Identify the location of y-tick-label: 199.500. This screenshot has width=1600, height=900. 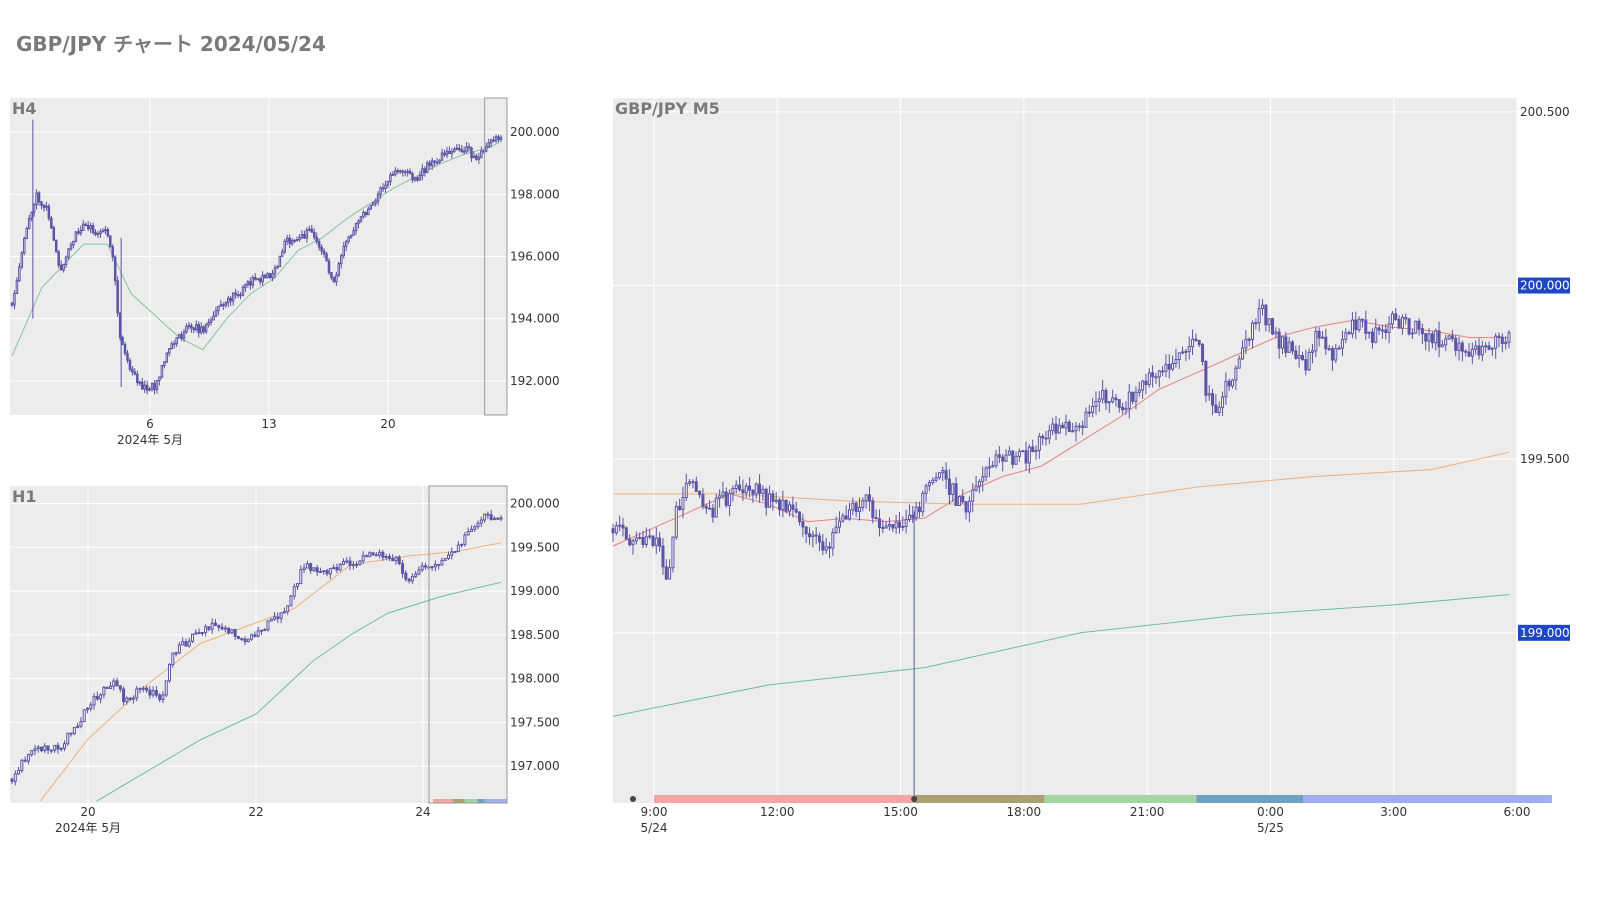
(535, 547).